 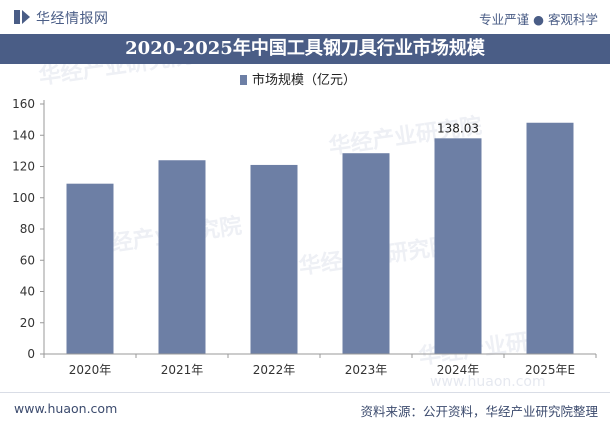 What do you see at coordinates (458, 370) in the screenshot?
I see `x-tick-label-4: 2024年` at bounding box center [458, 370].